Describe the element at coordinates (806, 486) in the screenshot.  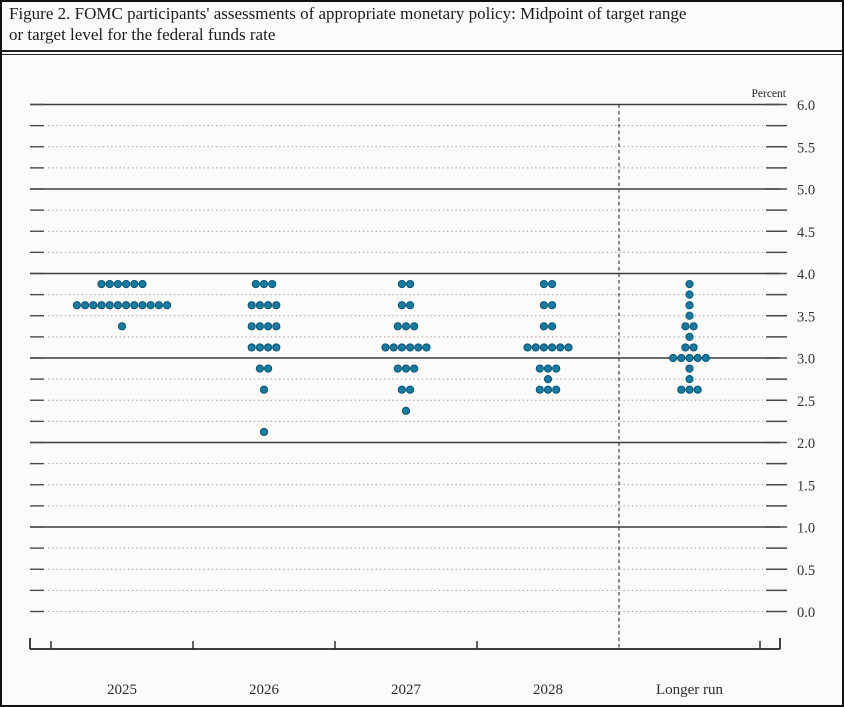
I see `y-axis-label: 1.5` at that location.